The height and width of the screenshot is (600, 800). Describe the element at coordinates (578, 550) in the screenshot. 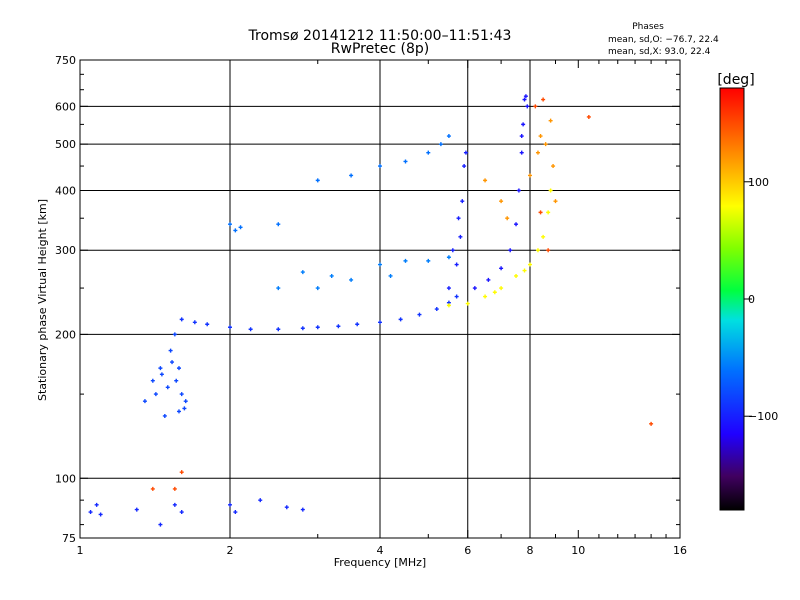

I see `x-tick-label: 10` at that location.